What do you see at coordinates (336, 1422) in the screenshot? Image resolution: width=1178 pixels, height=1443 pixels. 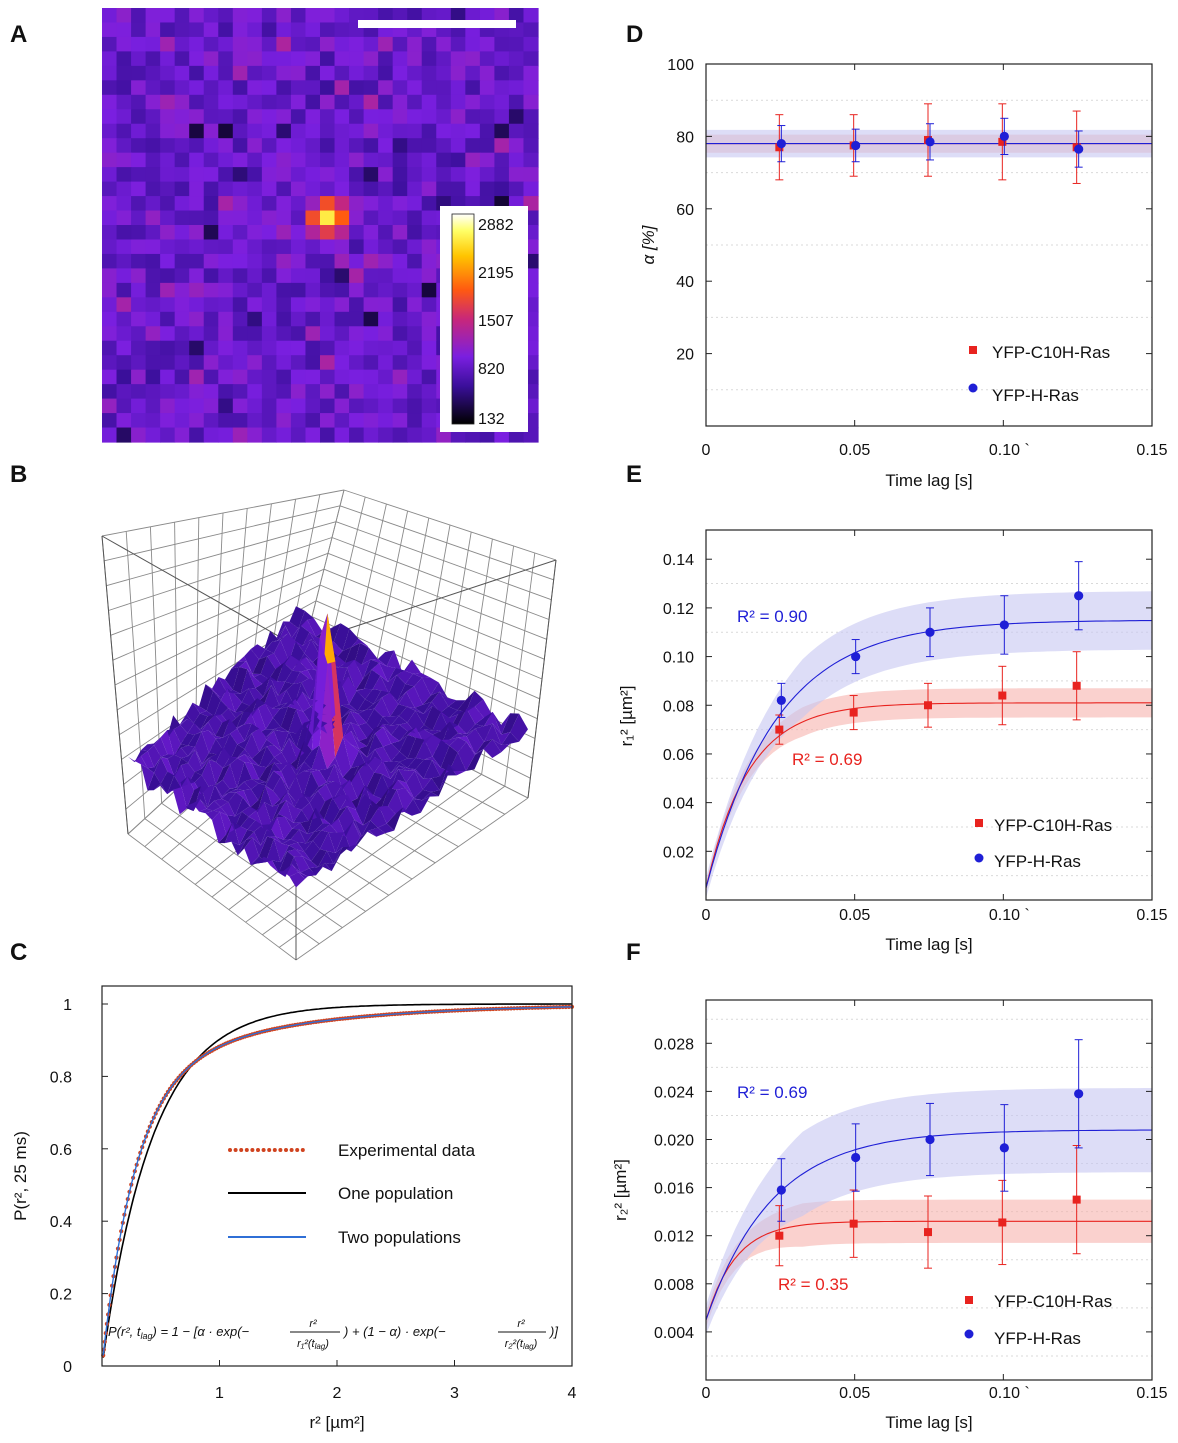 I see `panel-c-xlabel: r² [µm²]` at bounding box center [336, 1422].